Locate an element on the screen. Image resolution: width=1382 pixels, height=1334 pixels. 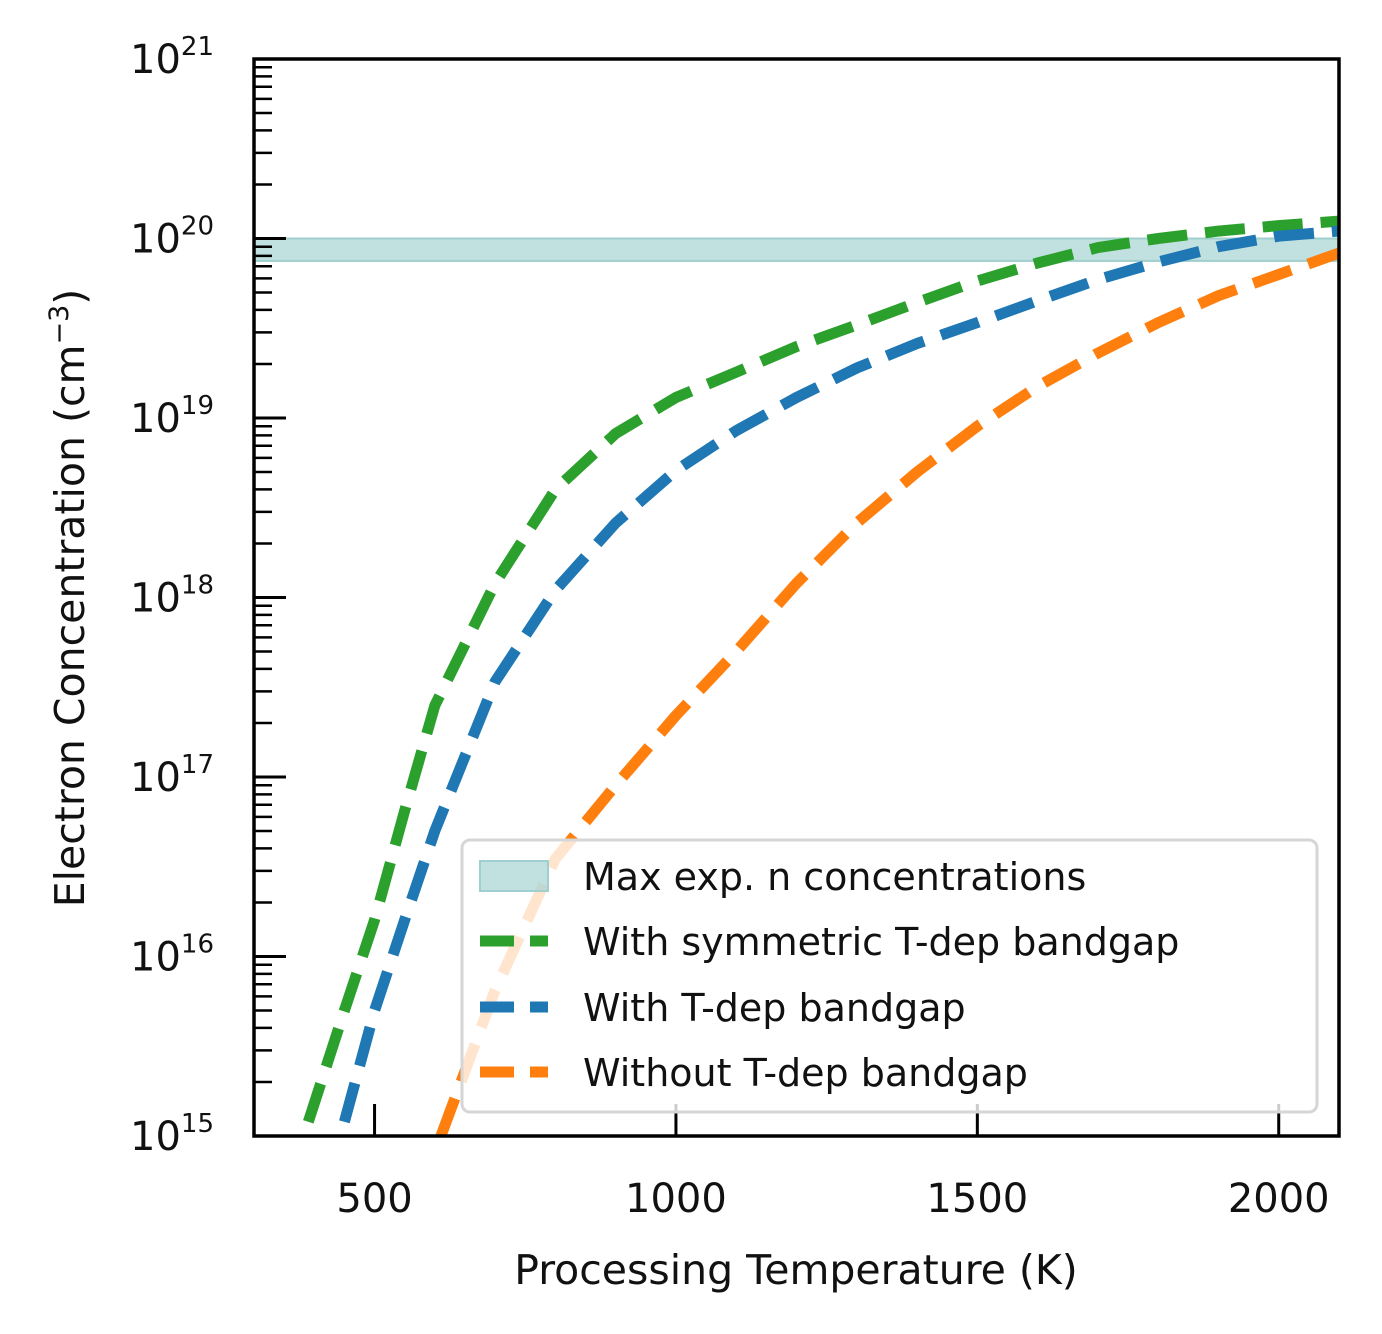
legend-entry-series-0: With symmetric T-dep bandgap is located at coordinates (829, 942).